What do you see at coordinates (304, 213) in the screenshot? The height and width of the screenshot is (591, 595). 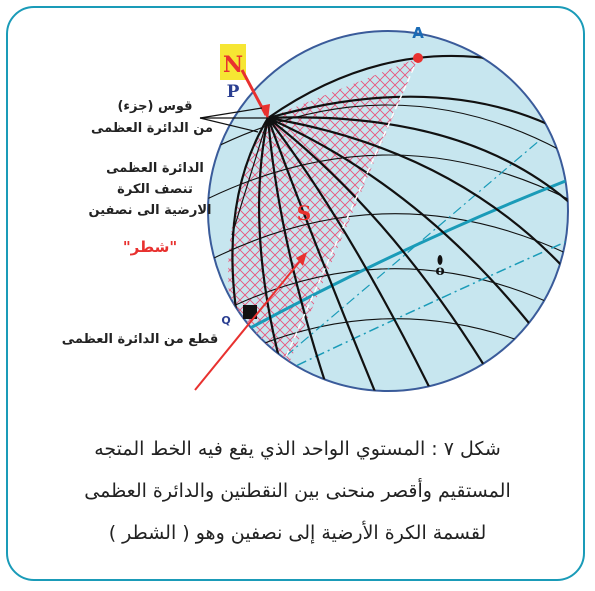 I see `label-s: S` at bounding box center [304, 213].